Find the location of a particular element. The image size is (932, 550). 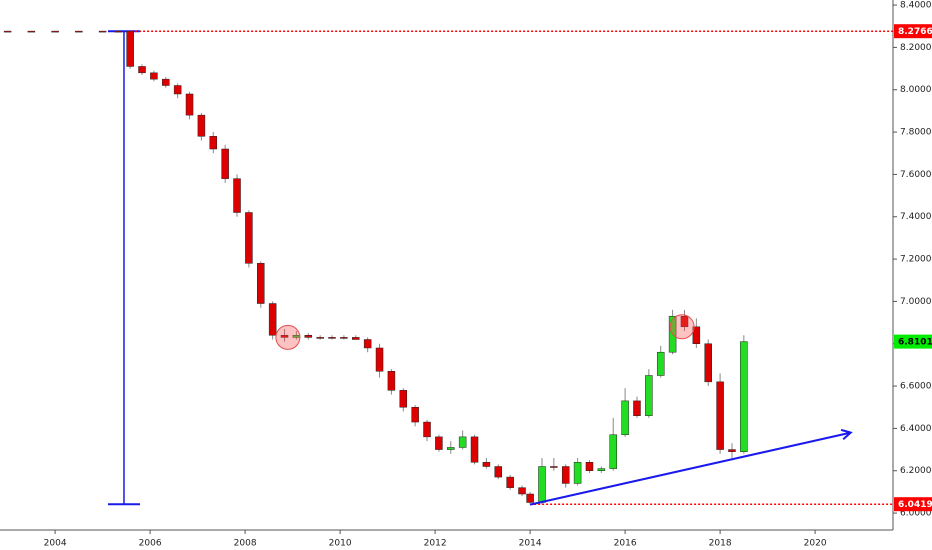

arrow-head is located at coordinates (846, 434).